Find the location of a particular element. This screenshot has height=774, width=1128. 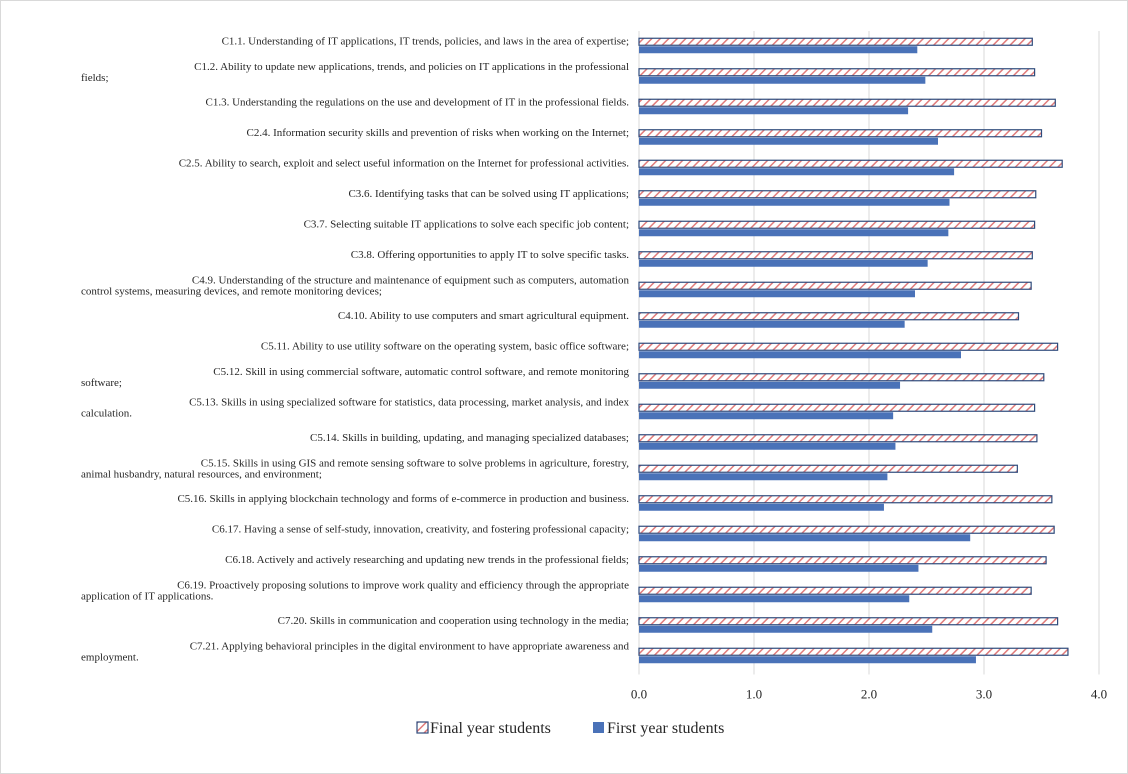

category-label: application of IT applications. is located at coordinates (147, 596).